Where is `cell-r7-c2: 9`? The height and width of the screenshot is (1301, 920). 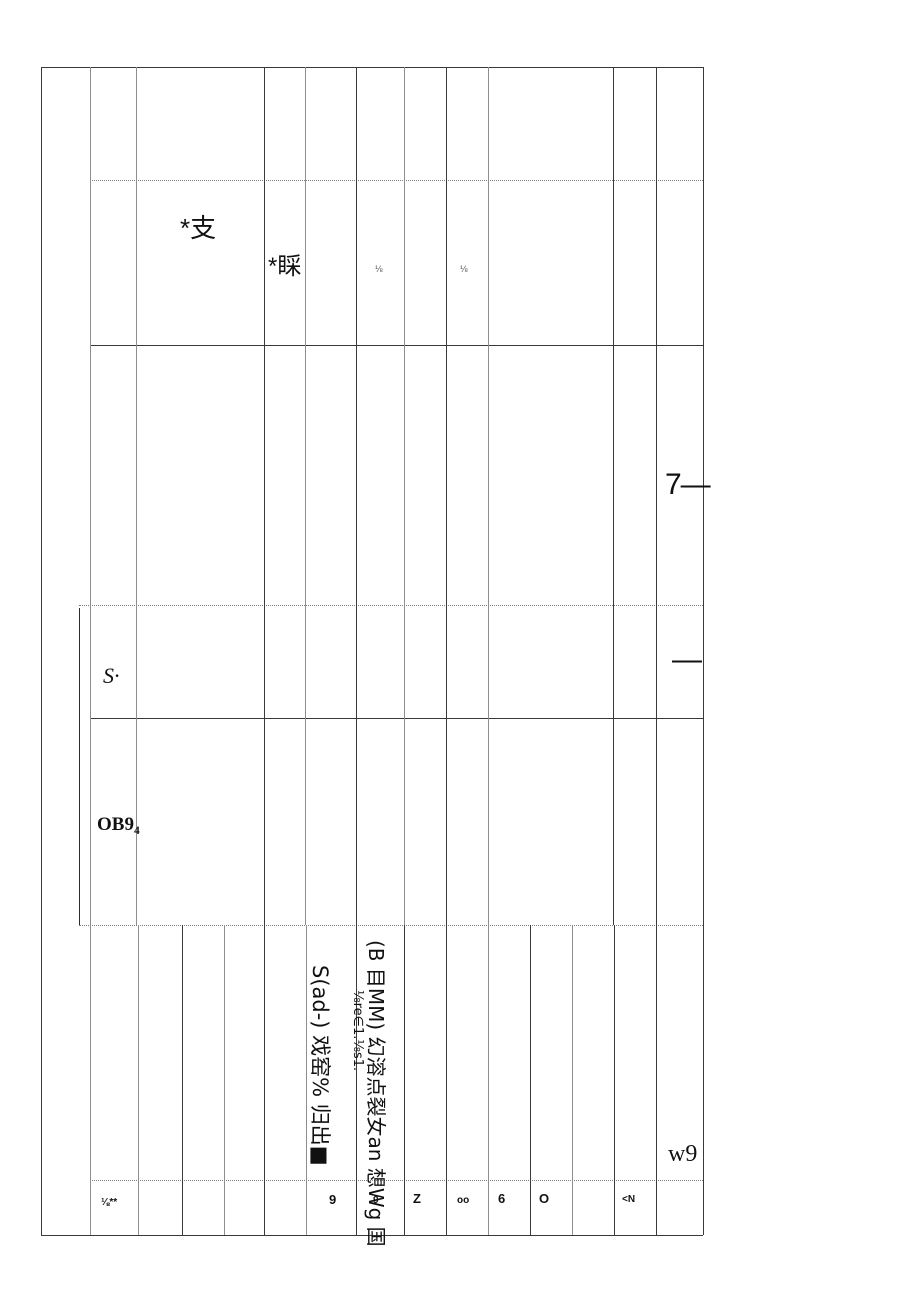
cell-r7-c2: 9 is located at coordinates (376, 1200).